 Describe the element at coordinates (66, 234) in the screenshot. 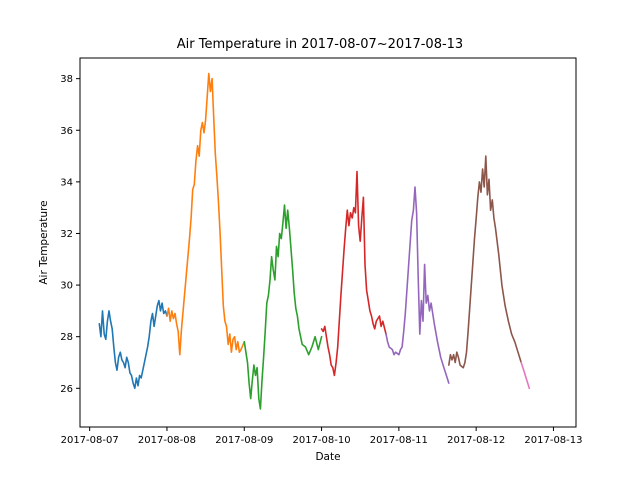

I see `y-tick-label: 32` at that location.